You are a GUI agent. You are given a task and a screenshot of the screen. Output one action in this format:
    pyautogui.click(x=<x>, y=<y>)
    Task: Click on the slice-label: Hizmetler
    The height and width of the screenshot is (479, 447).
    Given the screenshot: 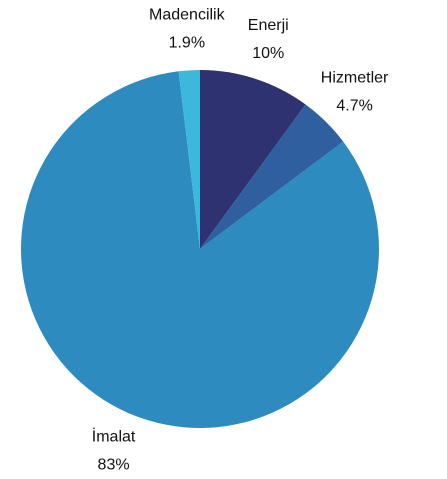 What is the action you would take?
    pyautogui.click(x=355, y=78)
    